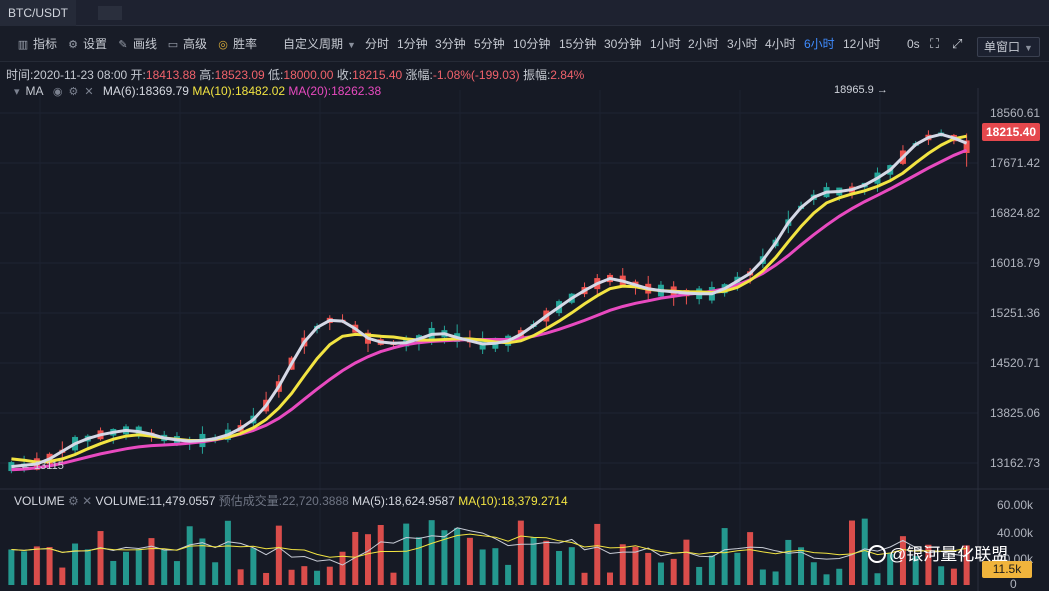 This screenshot has height=591, width=1049. Describe the element at coordinates (155, 501) in the screenshot. I see `volume-value: VOLUME:11,479.0557` at that location.